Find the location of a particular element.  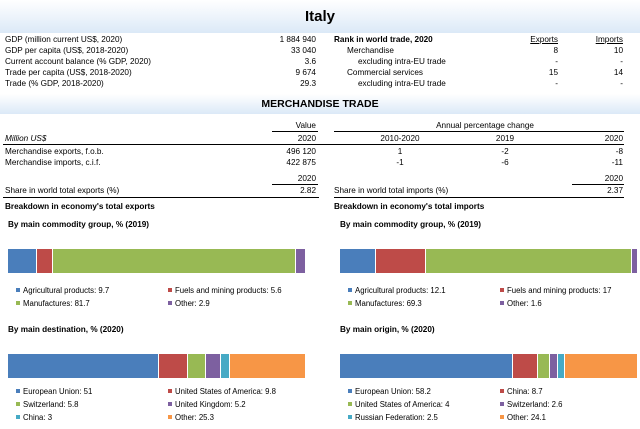

legend-item: Manufactures: 69.3 is located at coordinates (385, 304).